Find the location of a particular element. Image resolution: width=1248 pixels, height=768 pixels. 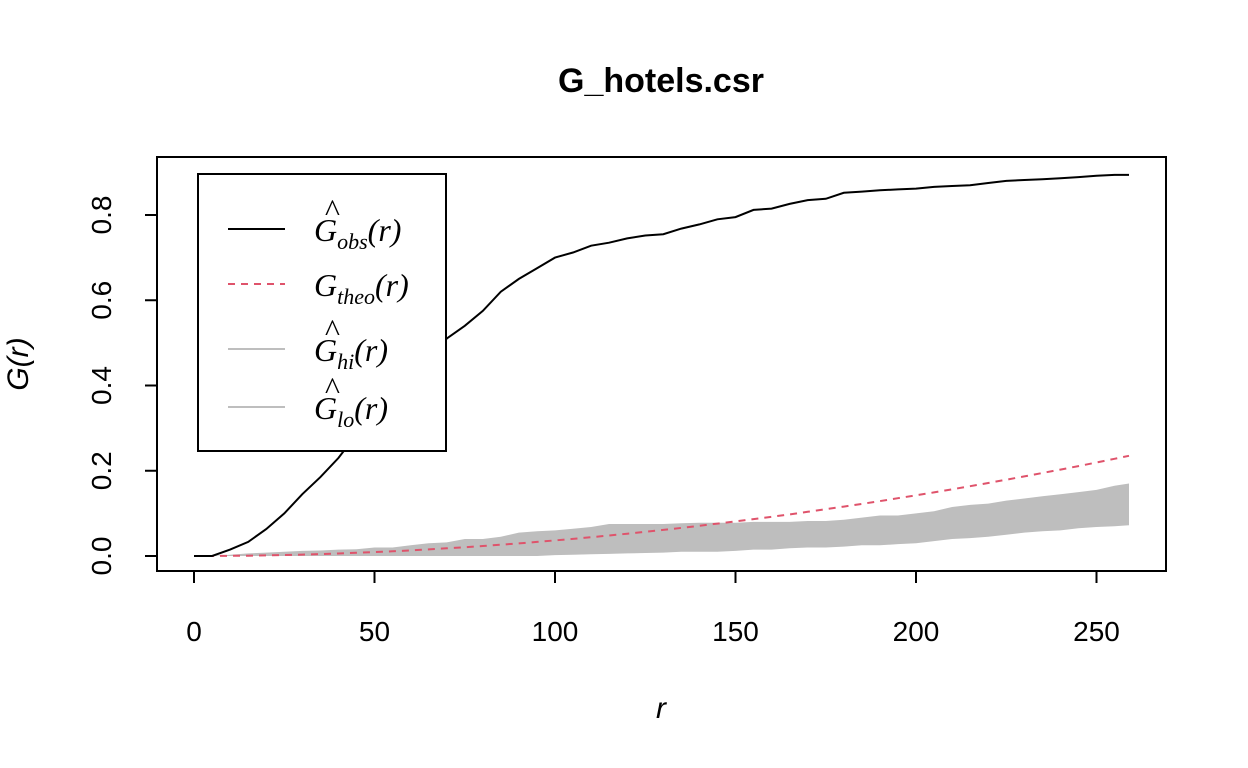

legend-box is located at coordinates (322, 312).